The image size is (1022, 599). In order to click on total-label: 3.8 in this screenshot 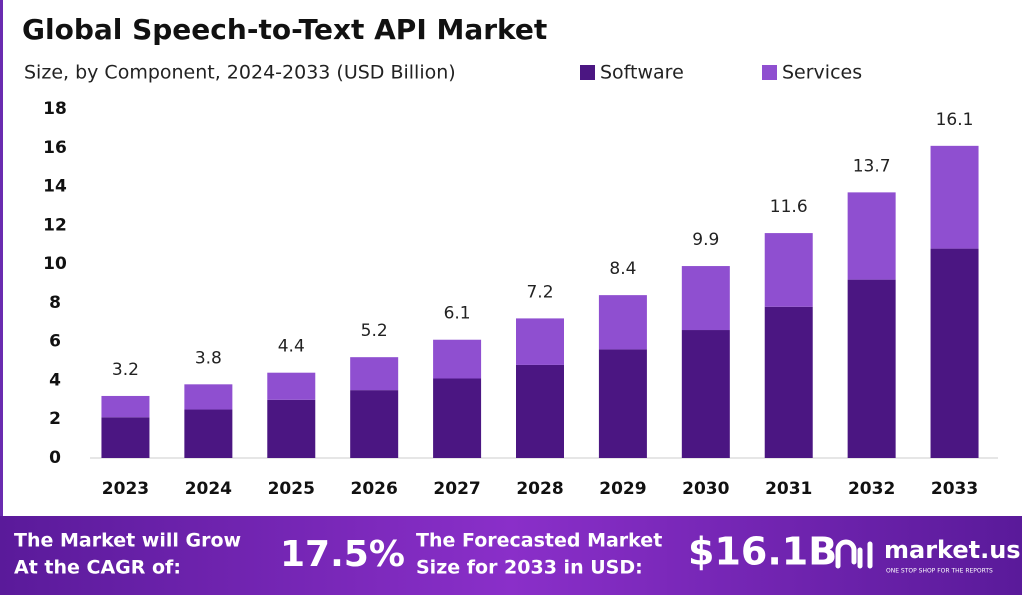, I will do `click(208, 358)`.